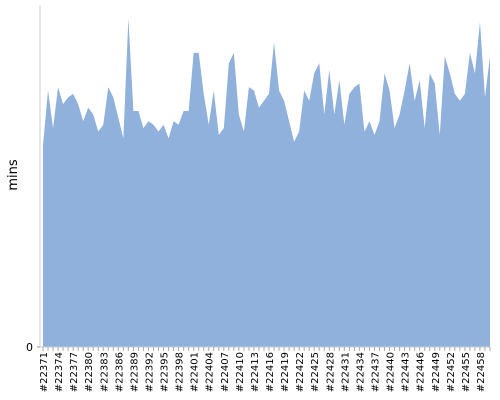  Describe the element at coordinates (13, 175) in the screenshot. I see `y-axis-label: mins` at that location.